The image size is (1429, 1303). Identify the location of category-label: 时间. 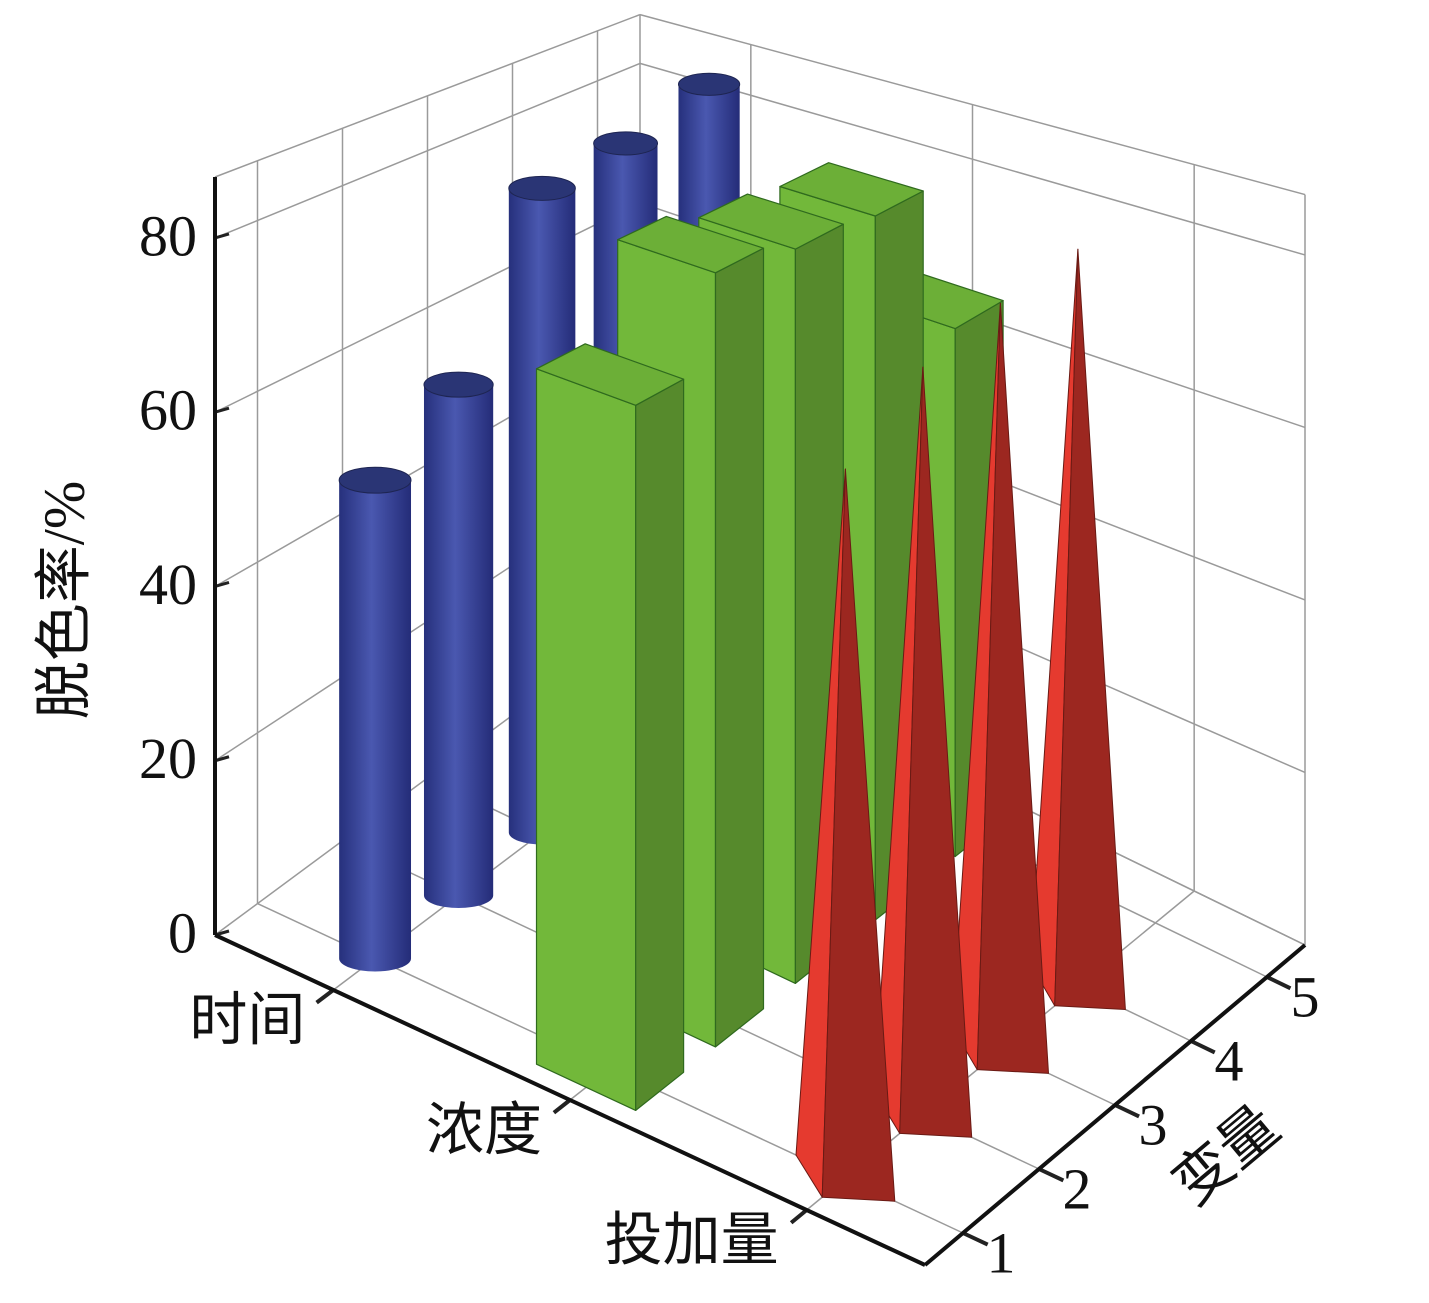
(247, 1019).